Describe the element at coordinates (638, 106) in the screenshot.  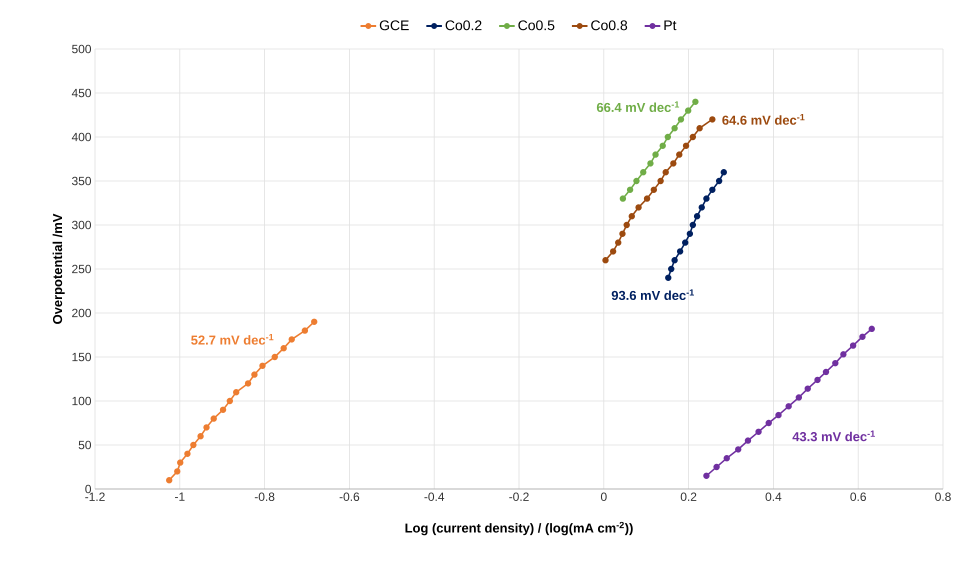
I see `annotation: 66.4 mV dec$^{-1}$` at that location.